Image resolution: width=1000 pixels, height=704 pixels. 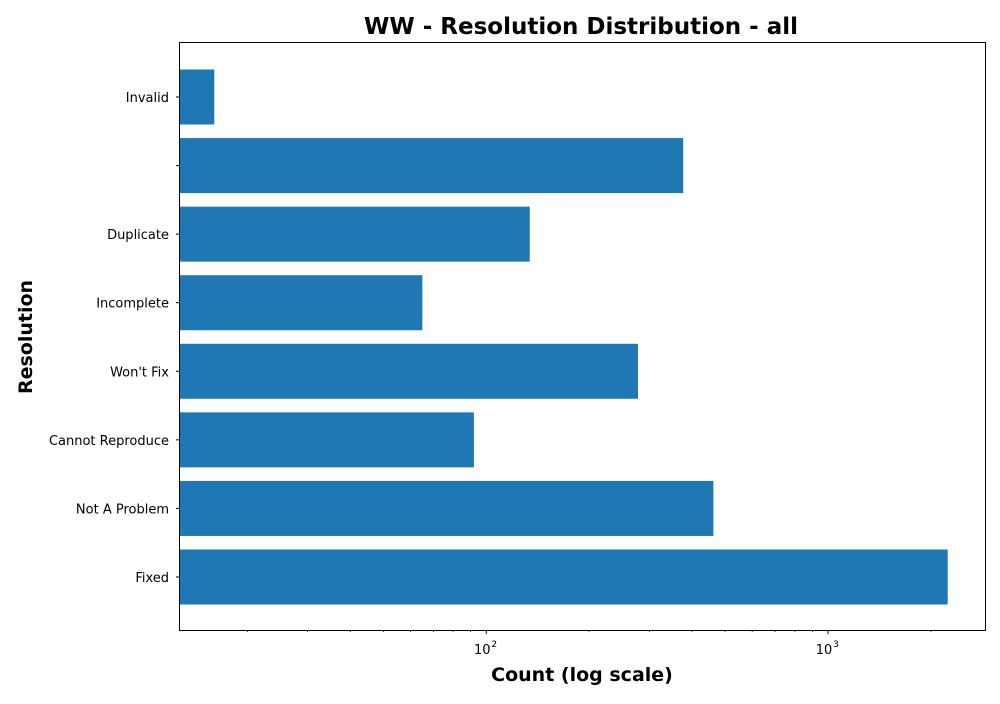 What do you see at coordinates (147, 98) in the screenshot?
I see `y-tick-label: Invalid` at bounding box center [147, 98].